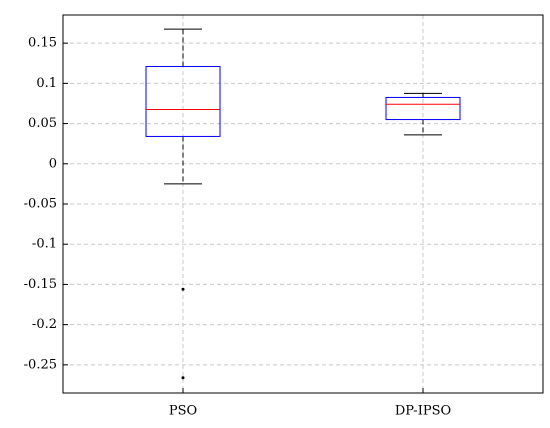  I want to click on y-tick-label: 0.1, so click(46, 83).